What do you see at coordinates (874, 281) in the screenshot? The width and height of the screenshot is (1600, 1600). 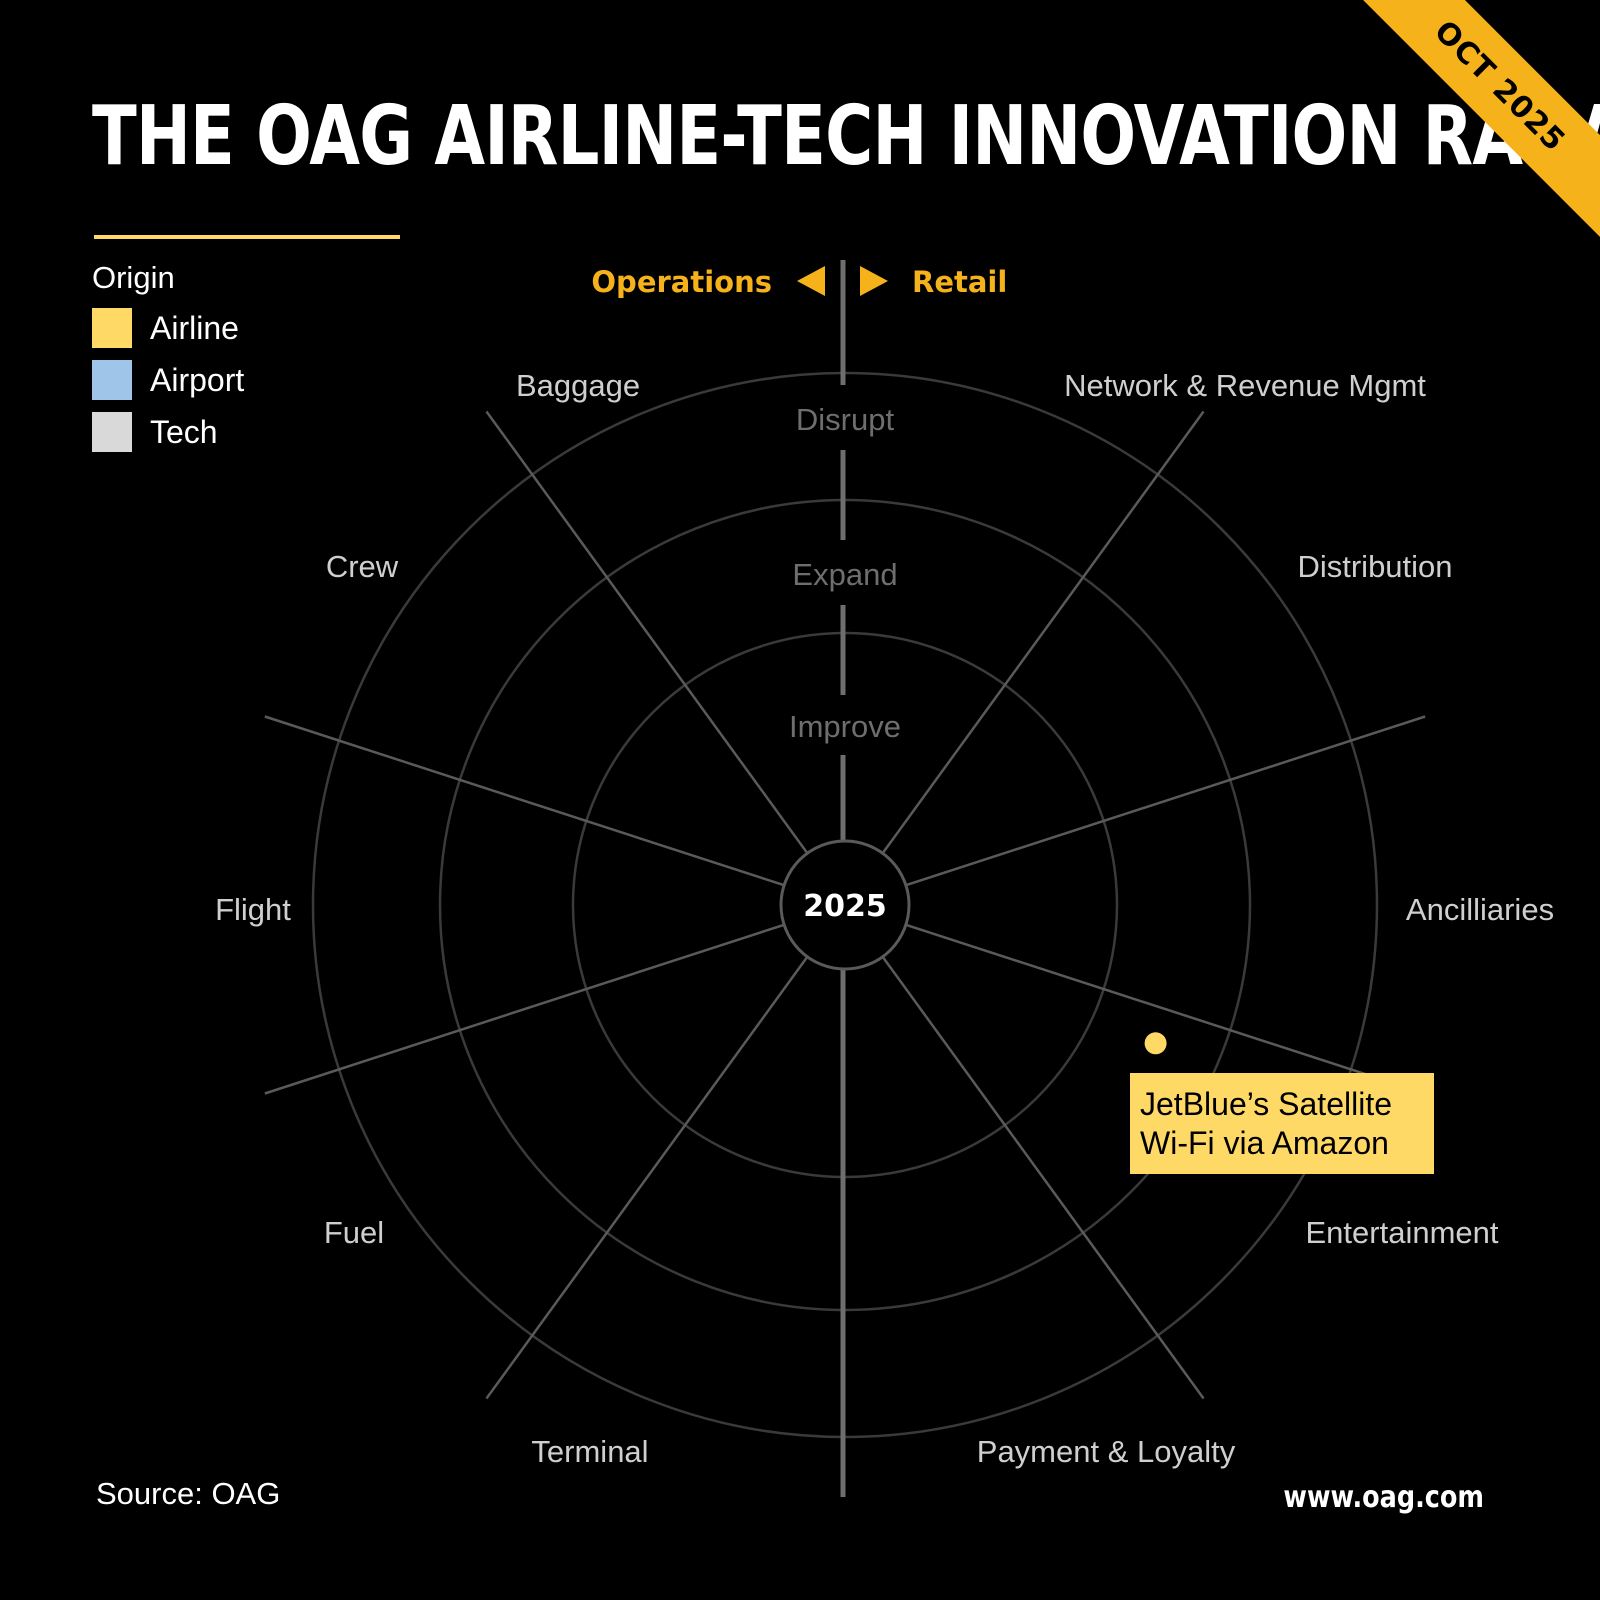 I see `right-arrow-icon` at bounding box center [874, 281].